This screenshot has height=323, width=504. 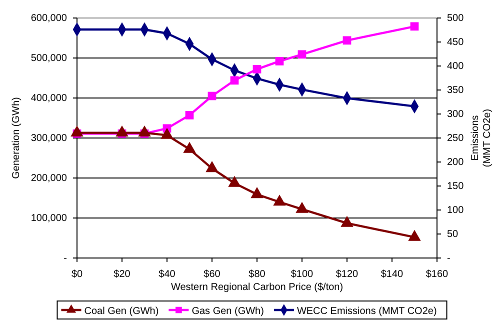 What do you see at coordinates (455, 66) in the screenshot?
I see `y2-tick-label: 400` at bounding box center [455, 66].